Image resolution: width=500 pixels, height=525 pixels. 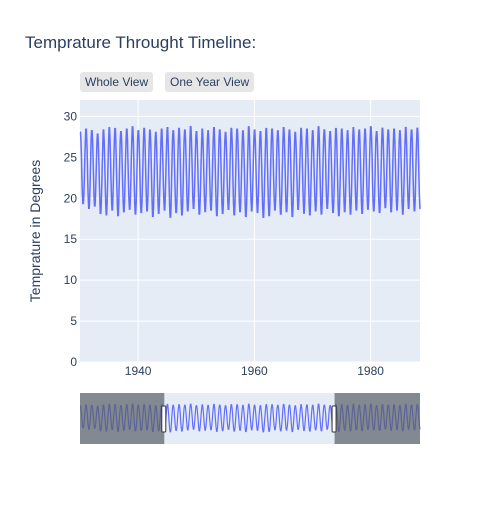 I want to click on y-tick-label: 20, so click(x=71, y=198).